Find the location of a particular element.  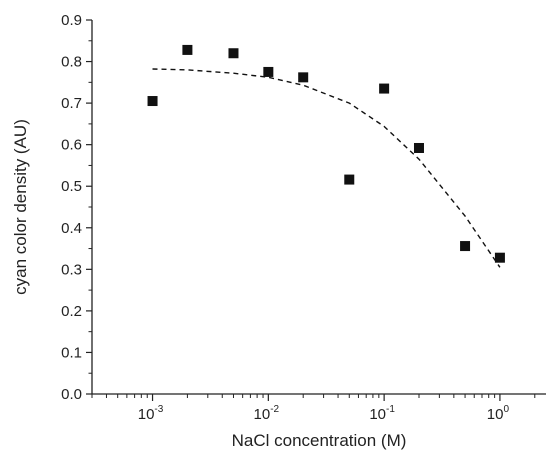

x-tick-exponent: -3 is located at coordinates (158, 409).